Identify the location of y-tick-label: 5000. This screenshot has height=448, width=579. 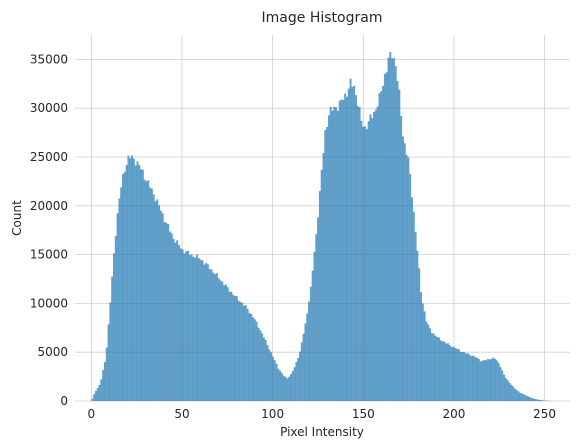
(52, 352).